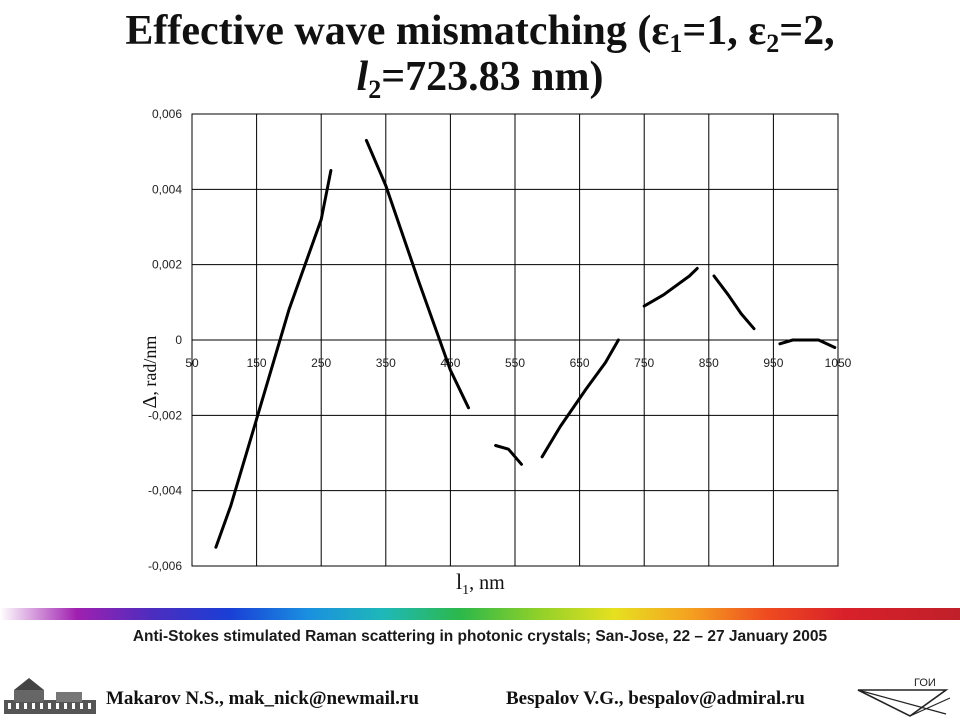 The width and height of the screenshot is (960, 720). I want to click on author-makarov: Makarov N.S., mak_nick@newmail.ru, so click(262, 698).